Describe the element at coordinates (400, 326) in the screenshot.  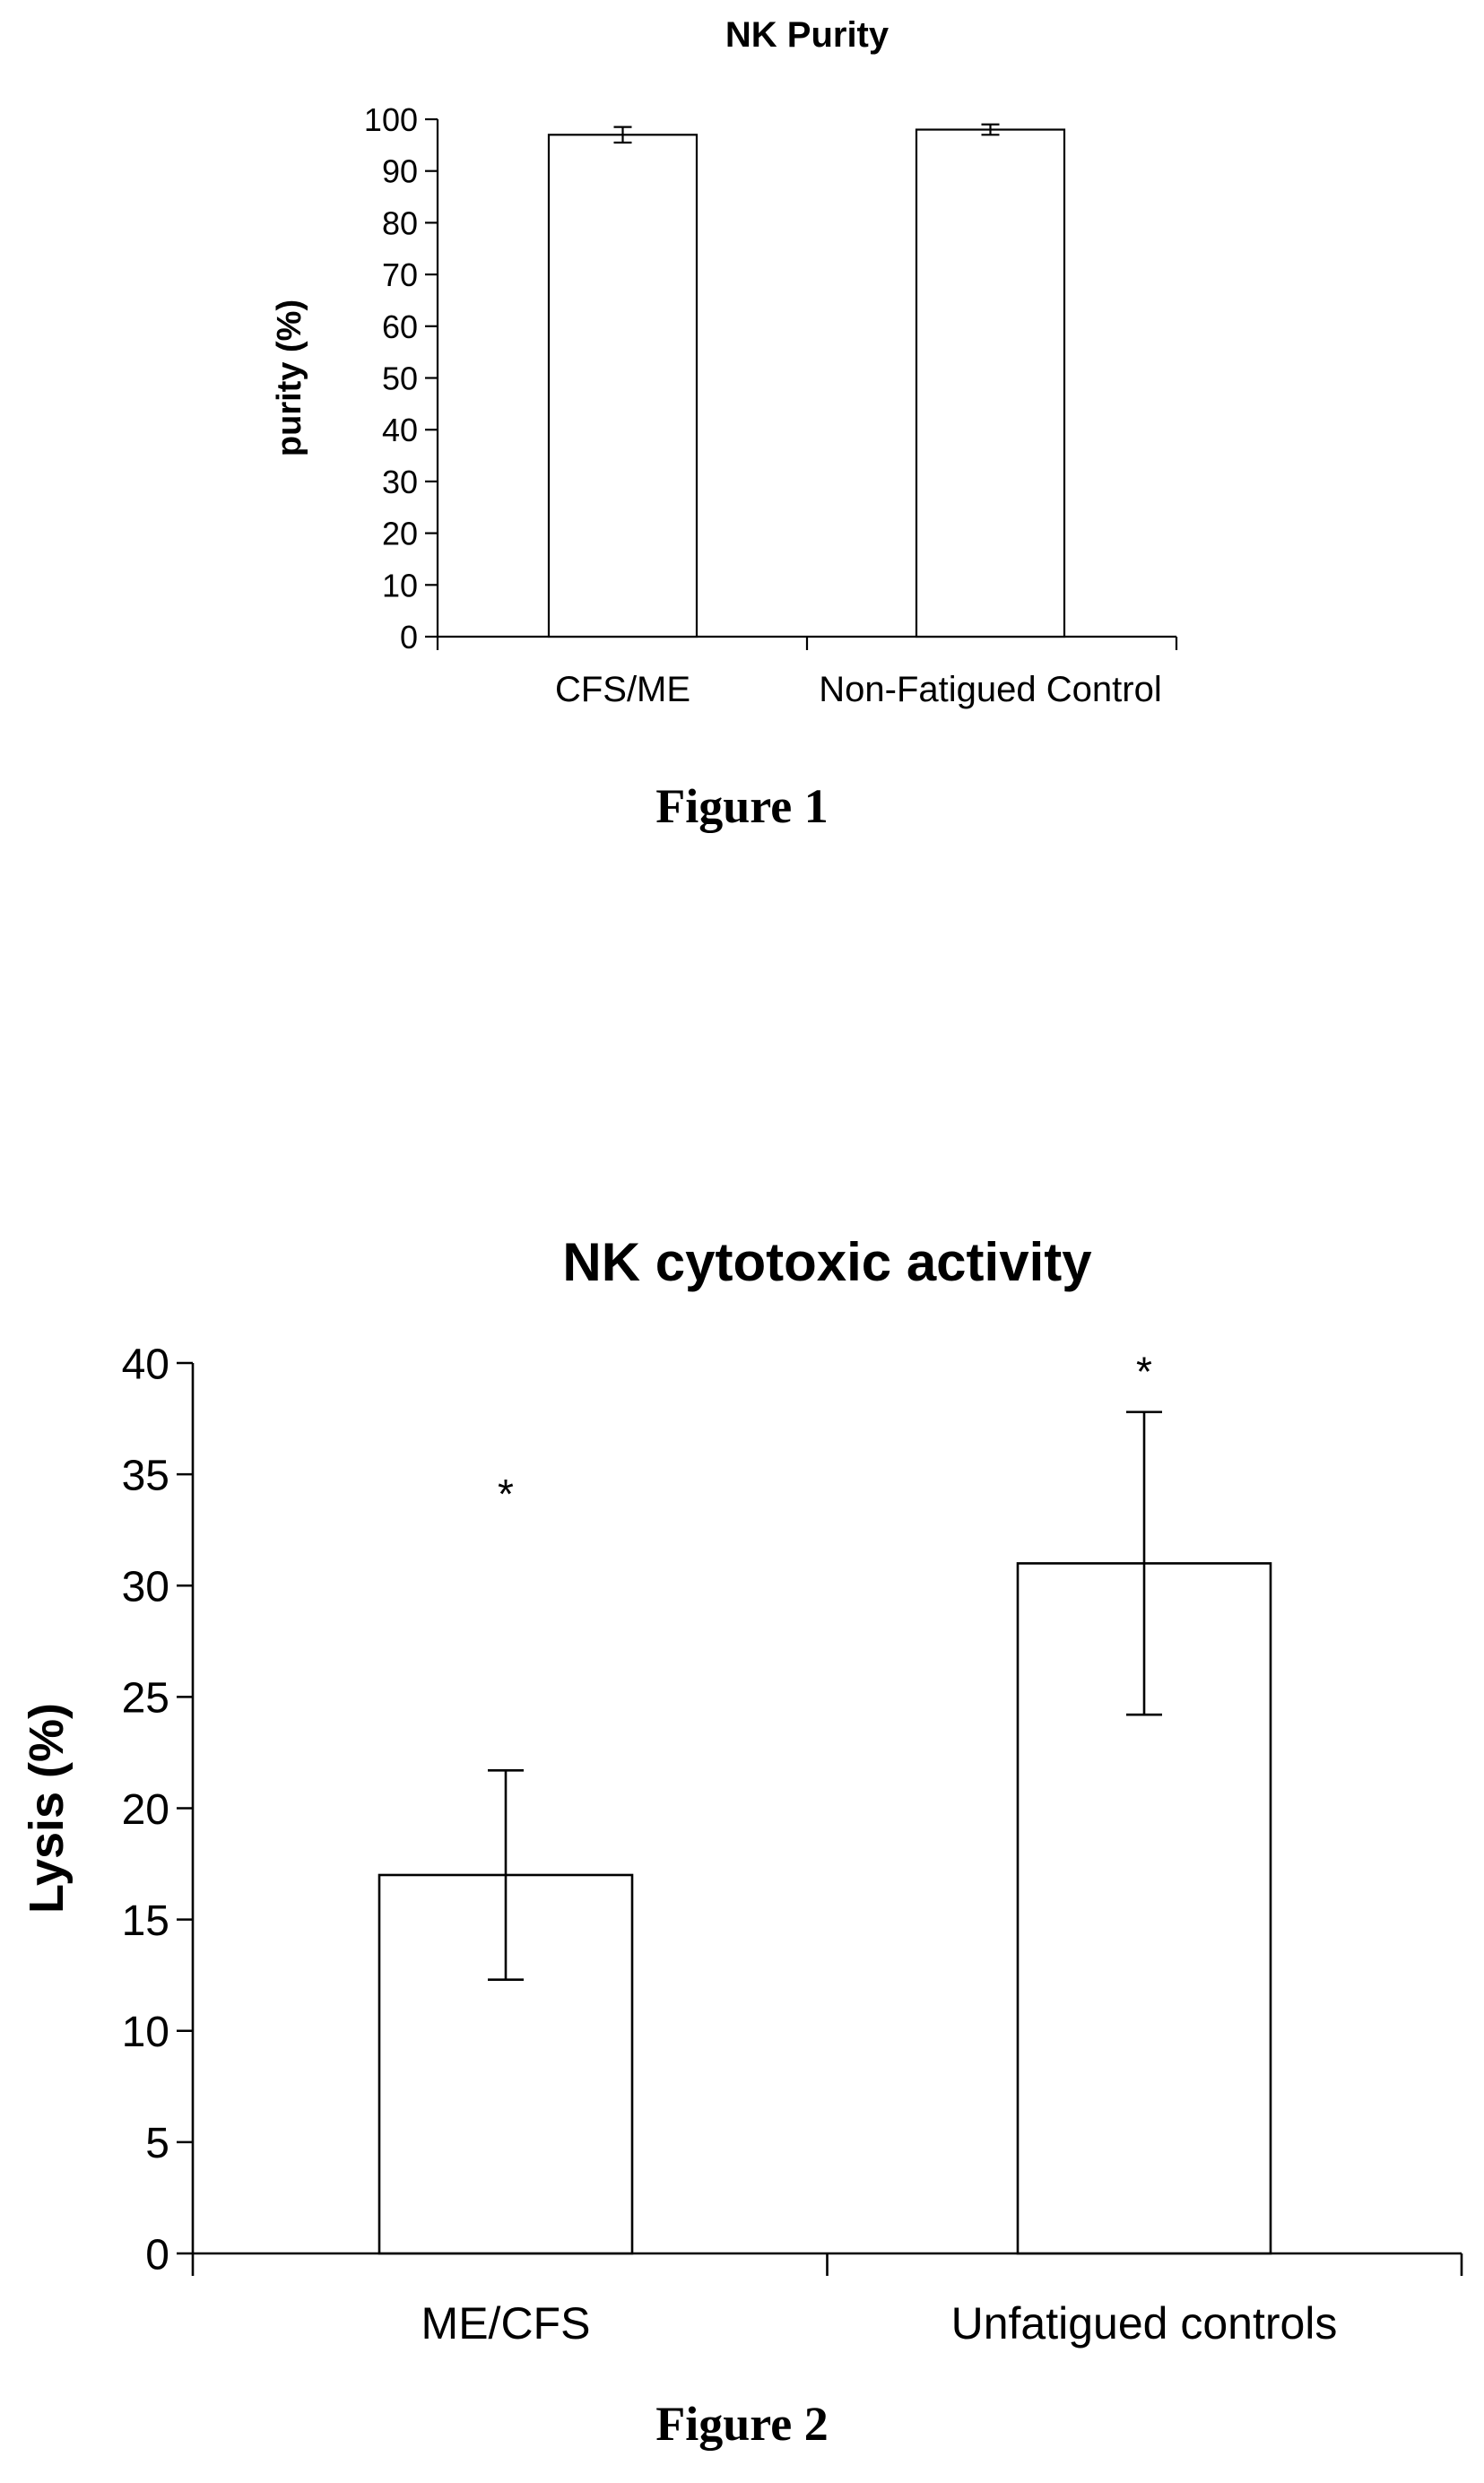
I see `fig1-y-tick-label: 60` at that location.